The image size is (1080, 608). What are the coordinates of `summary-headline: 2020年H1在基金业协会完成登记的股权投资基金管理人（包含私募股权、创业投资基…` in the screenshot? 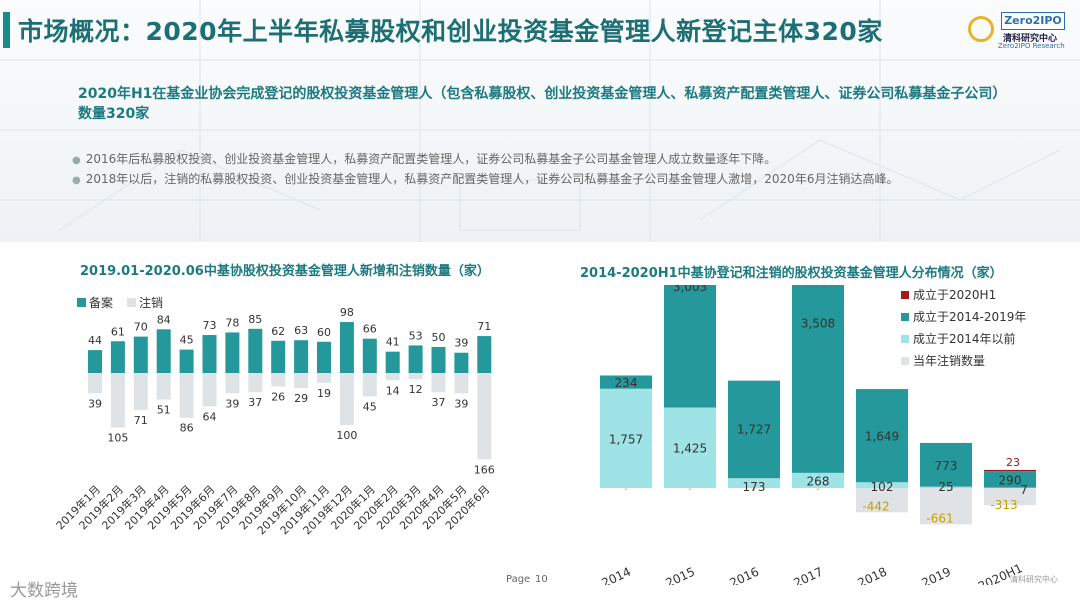 It's located at (542, 104).